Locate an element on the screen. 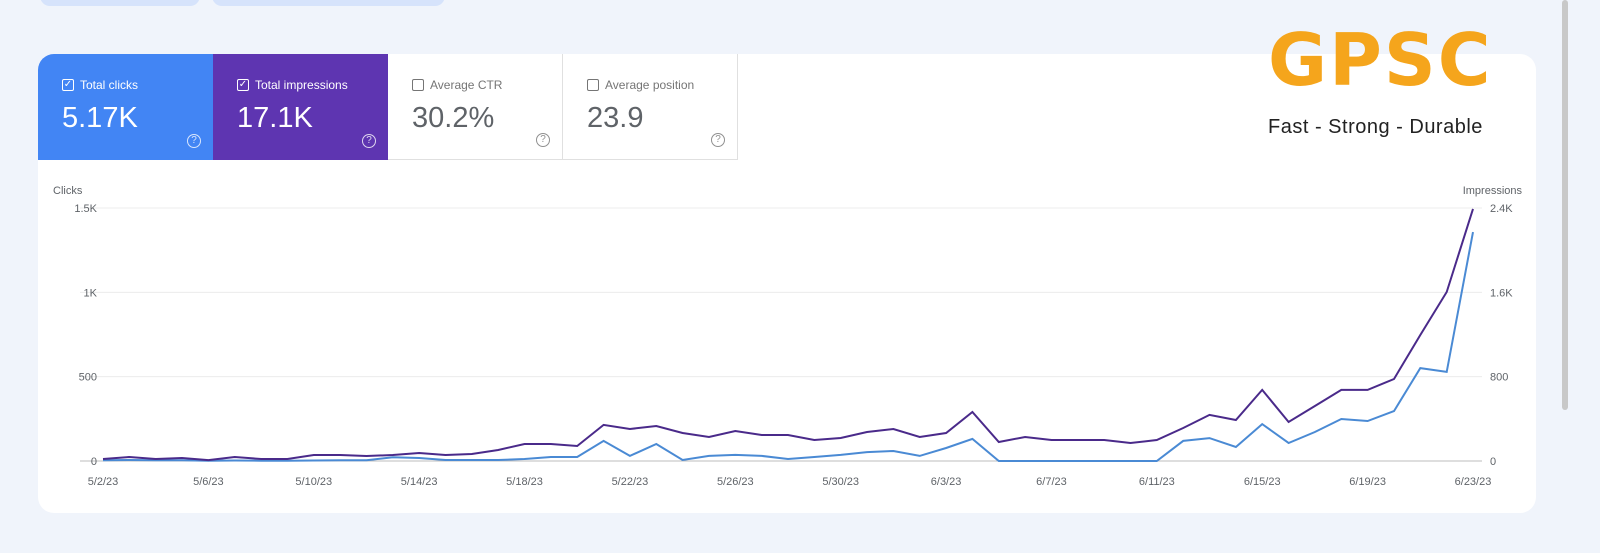  logo-tagline: Fast - Strong - Durable is located at coordinates (1375, 127).